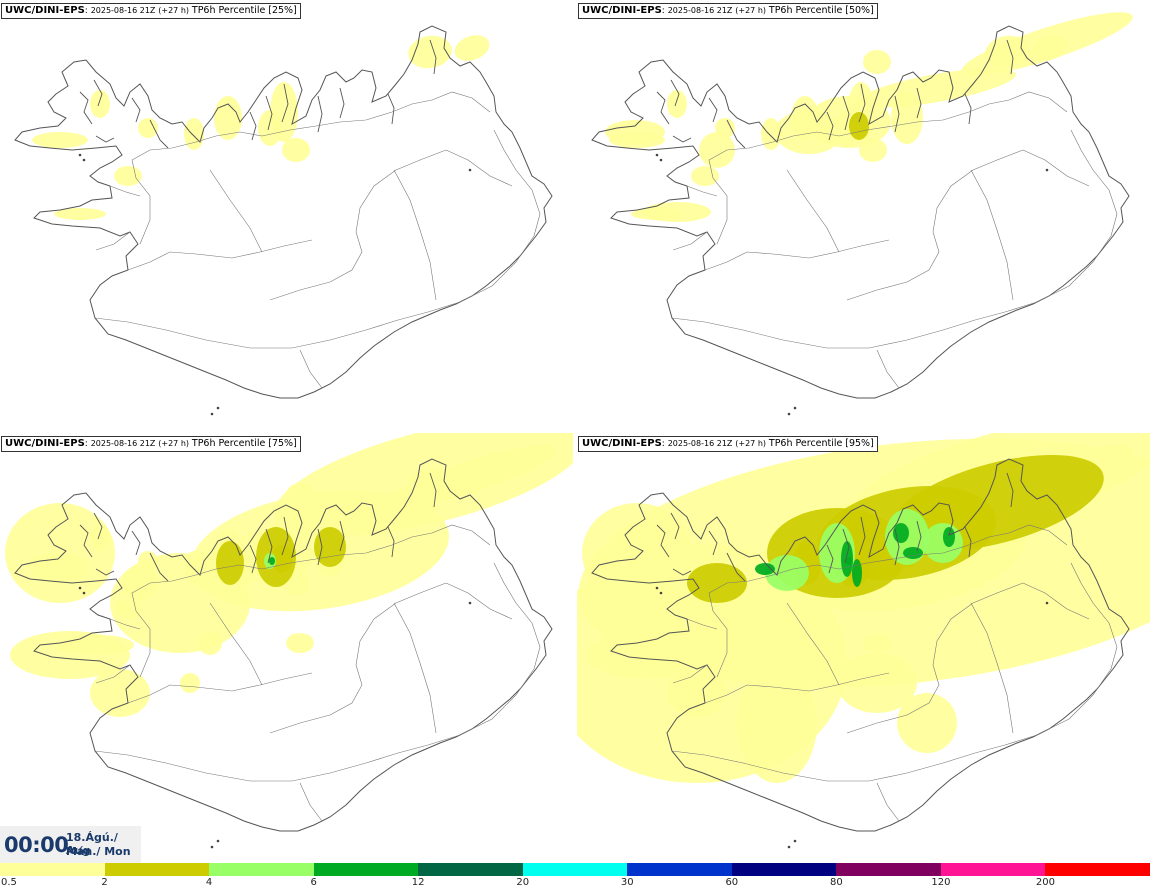  I want to click on colorbar-label: 60, so click(732, 882).